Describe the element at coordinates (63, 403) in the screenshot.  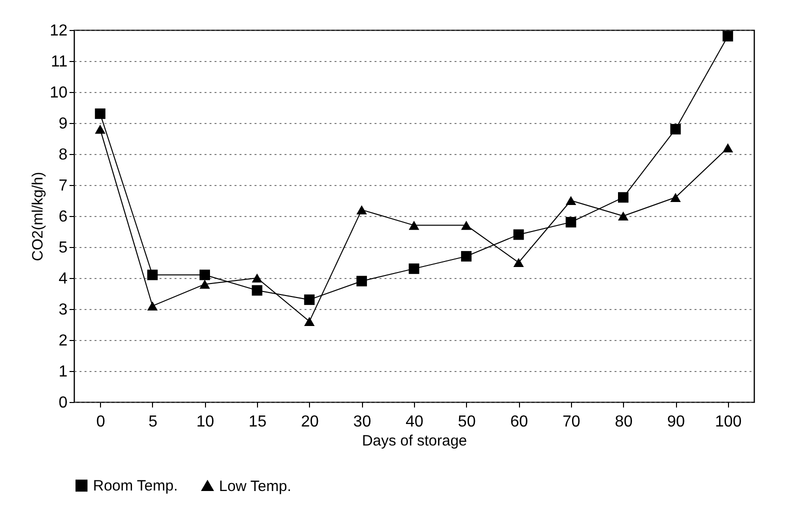
I see `y-tick-label: 0` at that location.